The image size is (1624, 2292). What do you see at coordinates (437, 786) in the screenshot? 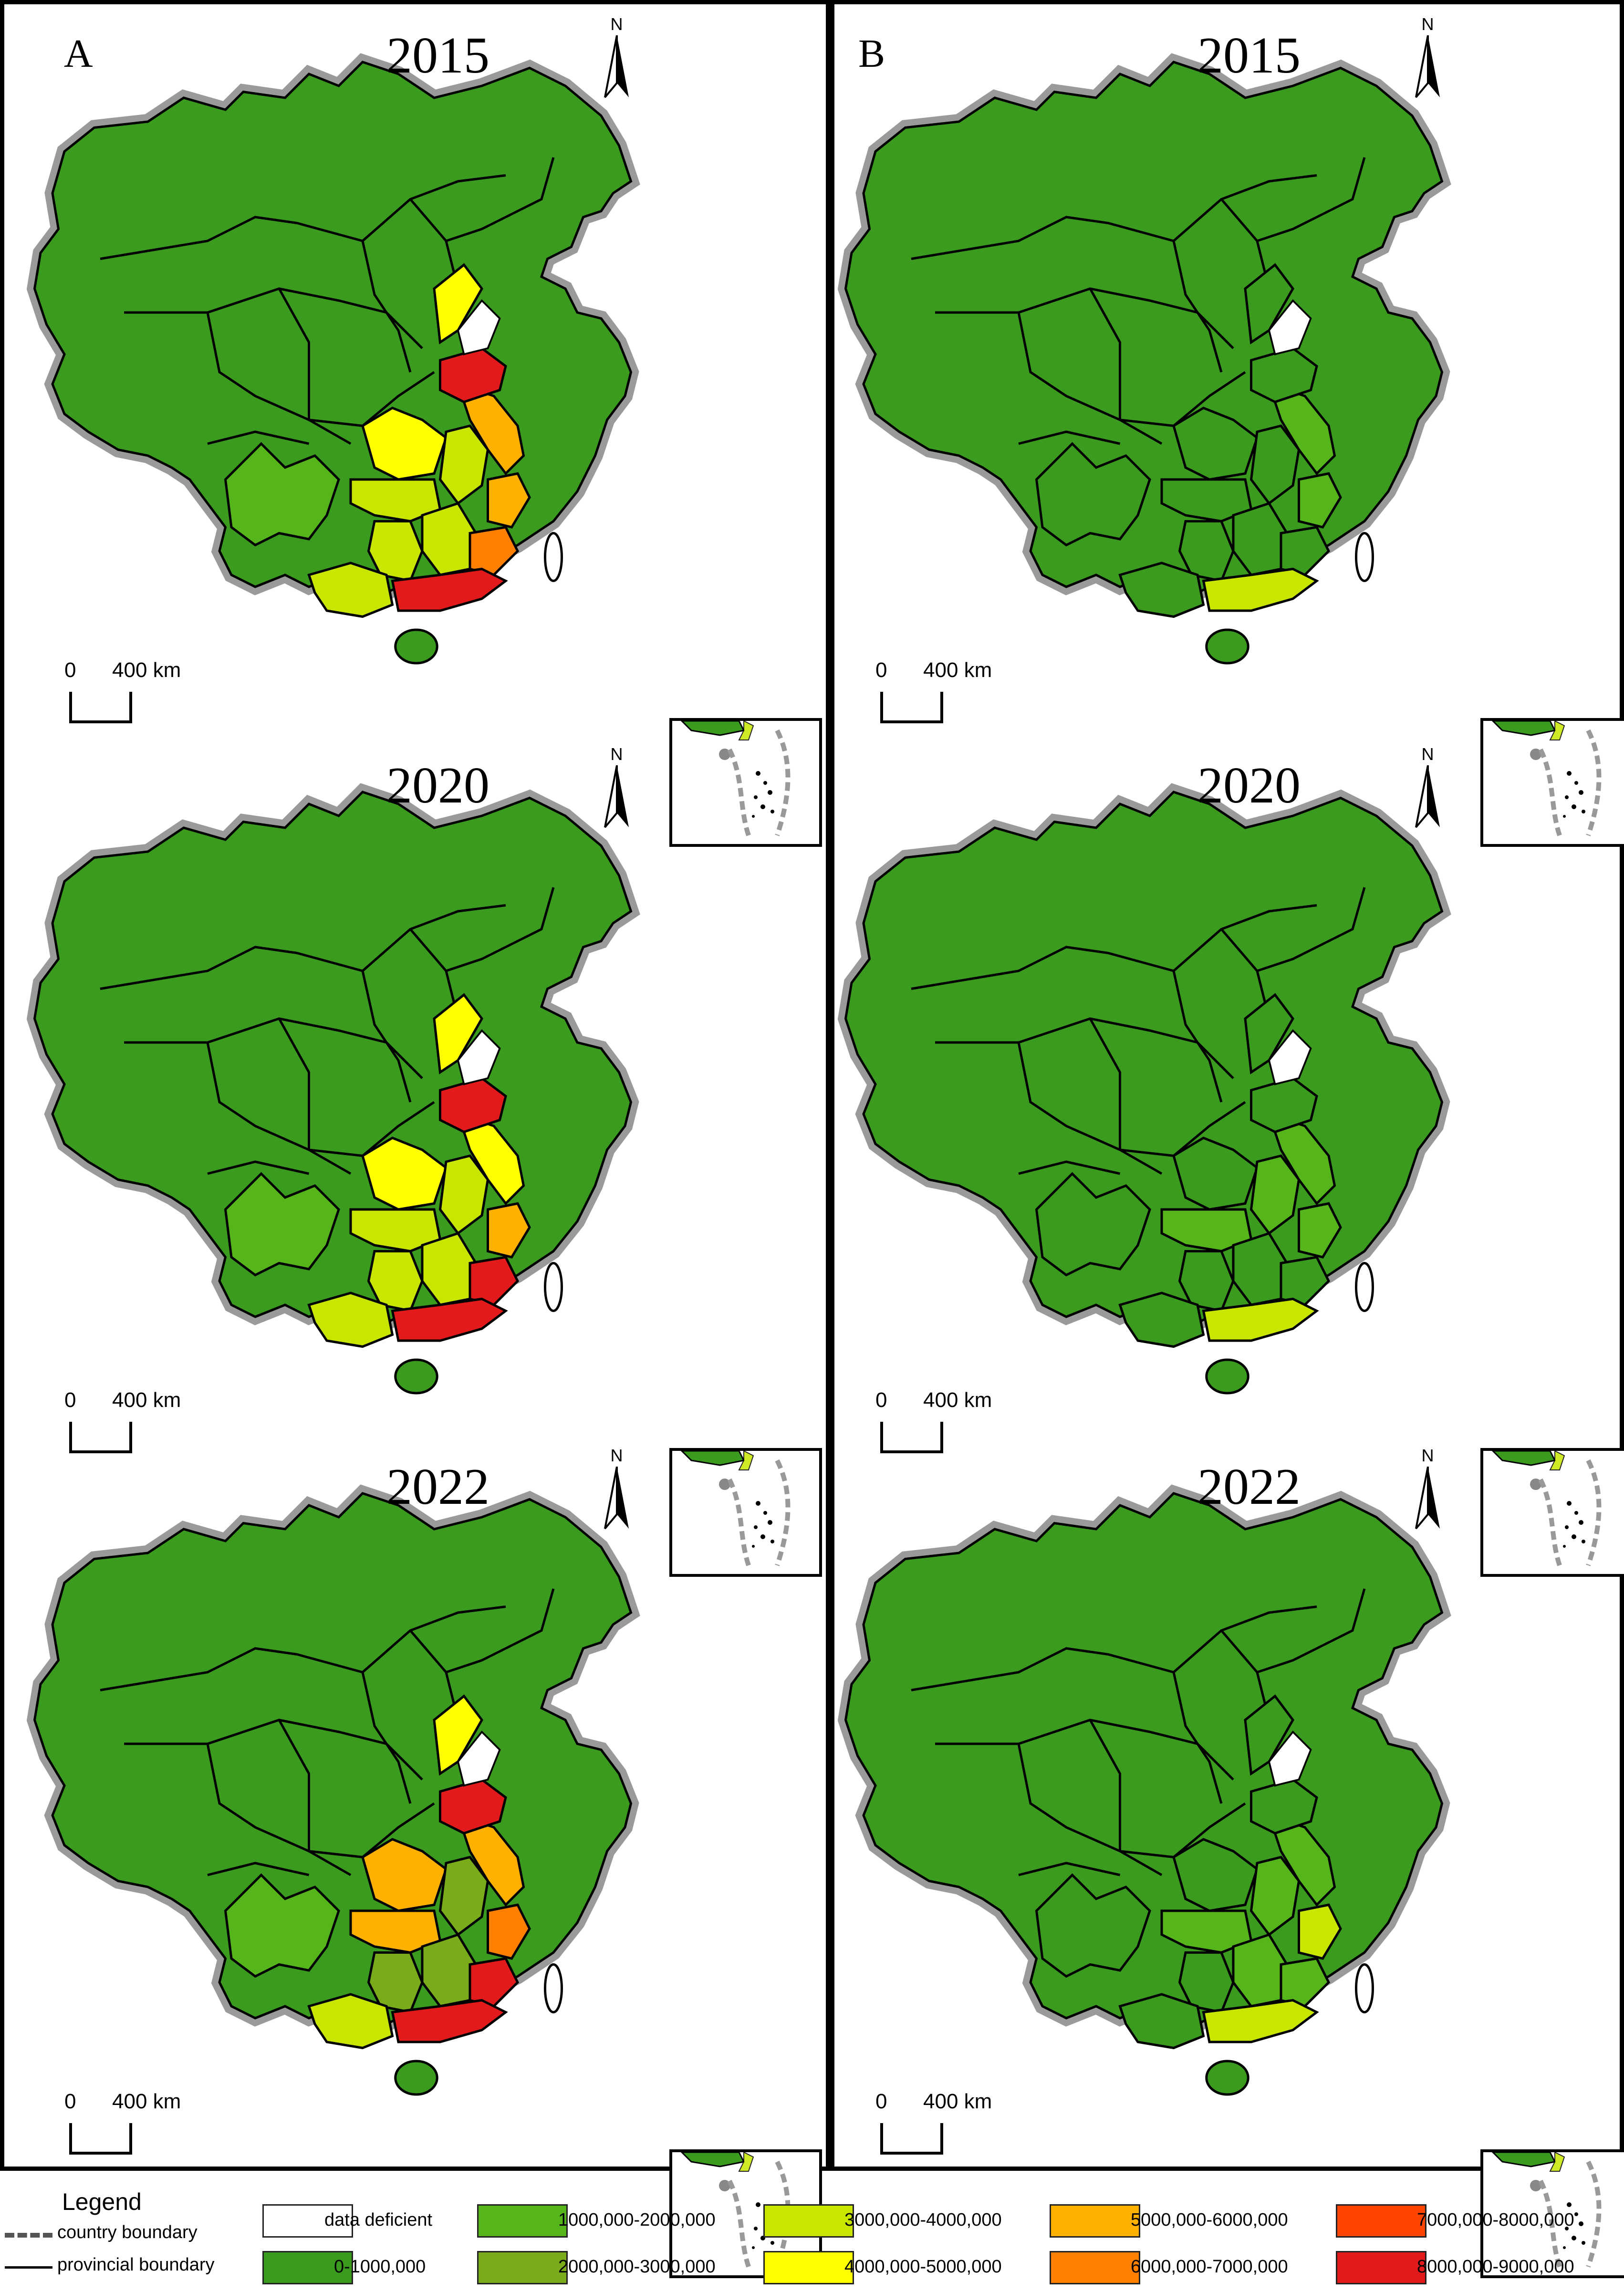
I see `map-year: 2020` at bounding box center [437, 786].